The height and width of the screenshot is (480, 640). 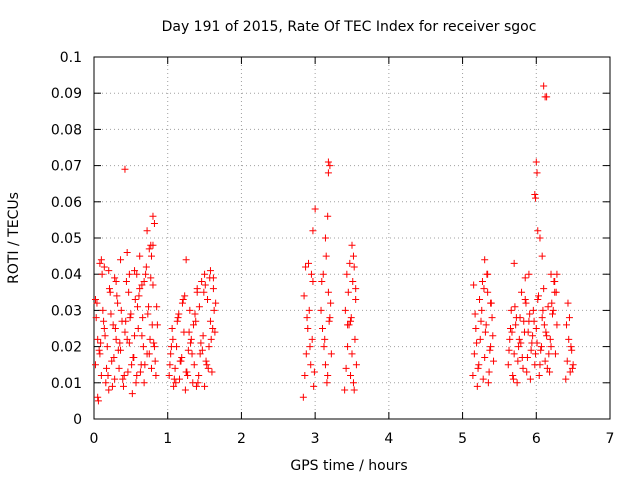 What do you see at coordinates (536, 439) in the screenshot?
I see `x-tick-label: 6` at bounding box center [536, 439].